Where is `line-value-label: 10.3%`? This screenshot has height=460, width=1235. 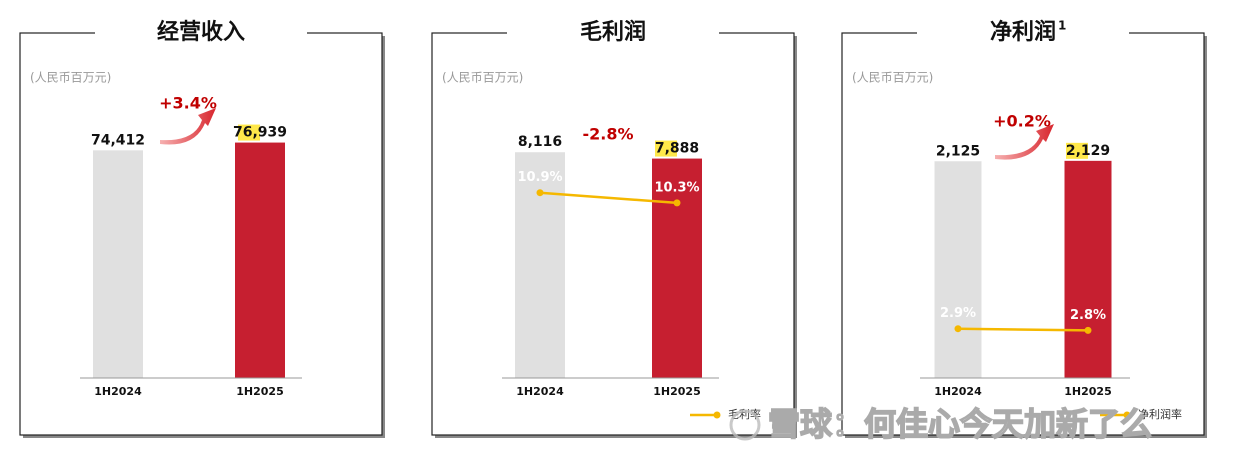 line-value-label: 10.3% is located at coordinates (676, 187).